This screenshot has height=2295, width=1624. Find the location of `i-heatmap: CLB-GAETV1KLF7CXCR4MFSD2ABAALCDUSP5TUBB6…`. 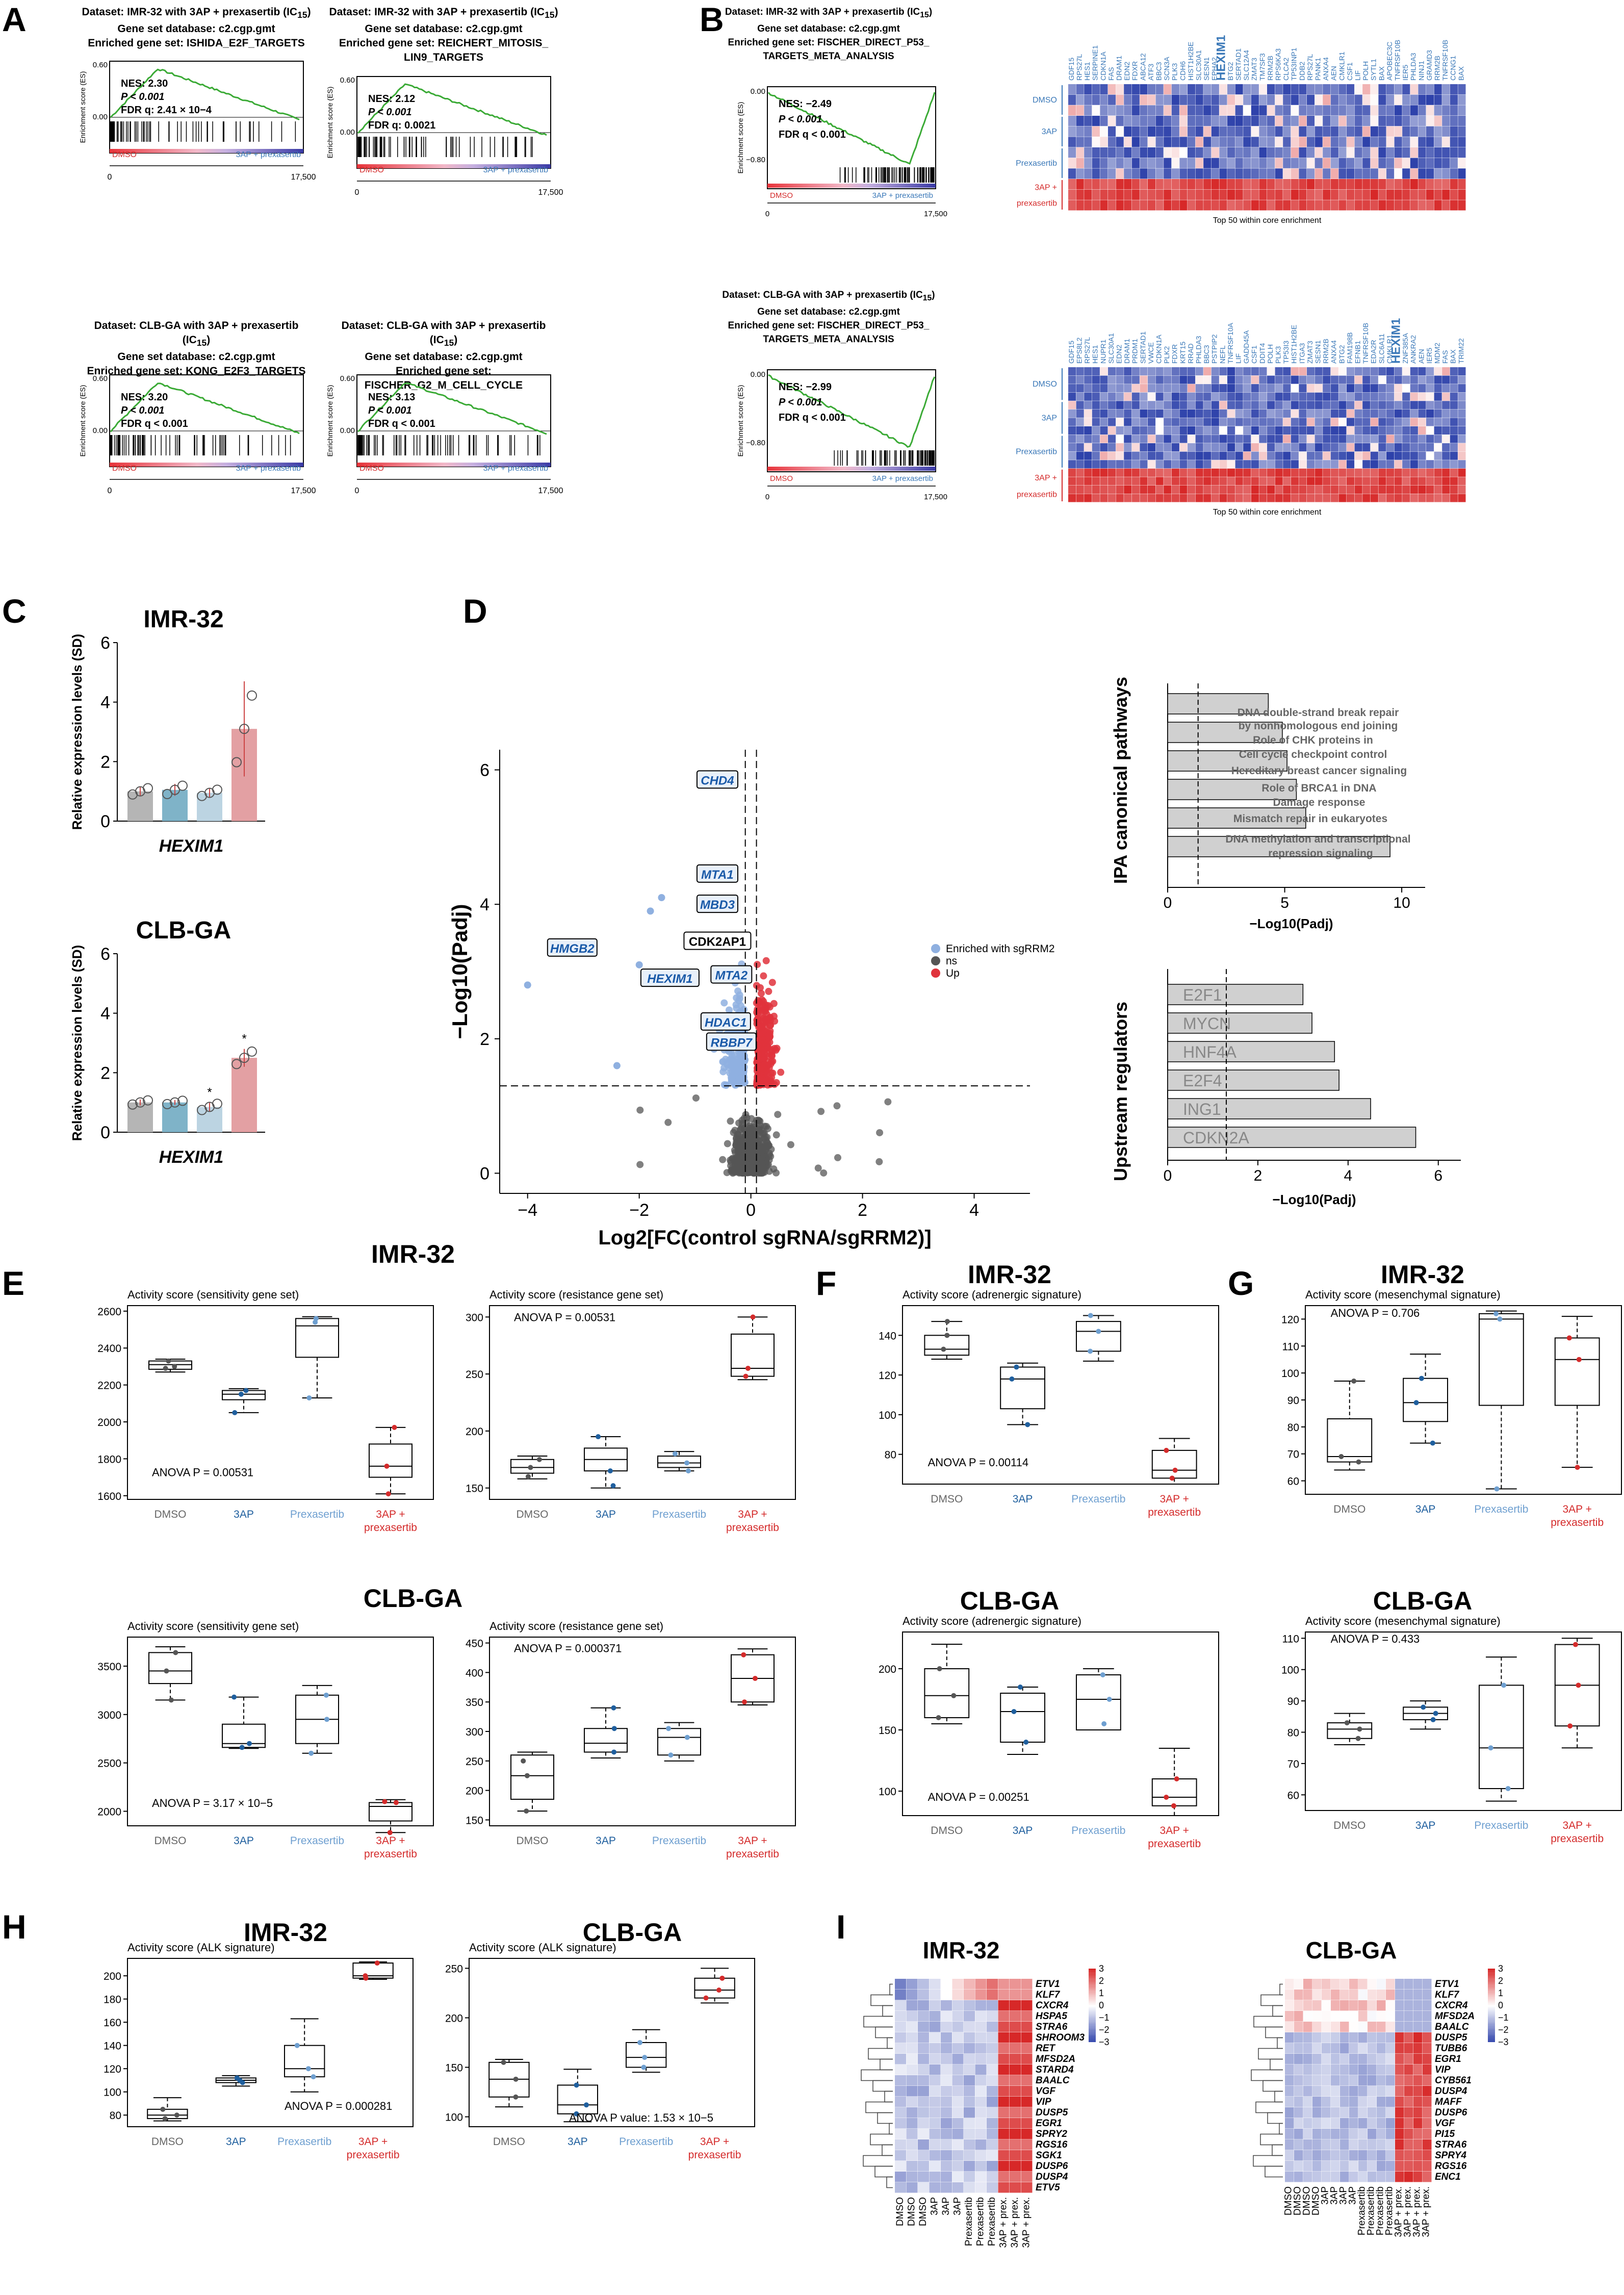

i-heatmap: CLB-GAETV1KLF7CXCR4MFSD2ABAALCDUSP5TUBB6… is located at coordinates (1380, 2087).